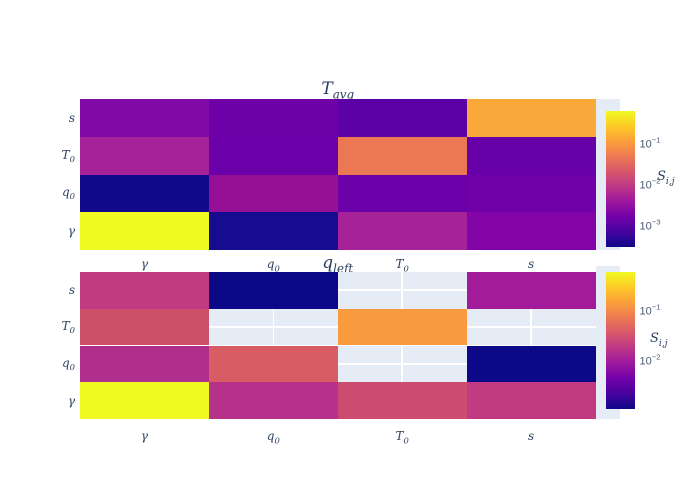 The height and width of the screenshot is (500, 700). What do you see at coordinates (650, 225) in the screenshot?
I see `colorbar-tick-label: 10⁻³` at bounding box center [650, 225].